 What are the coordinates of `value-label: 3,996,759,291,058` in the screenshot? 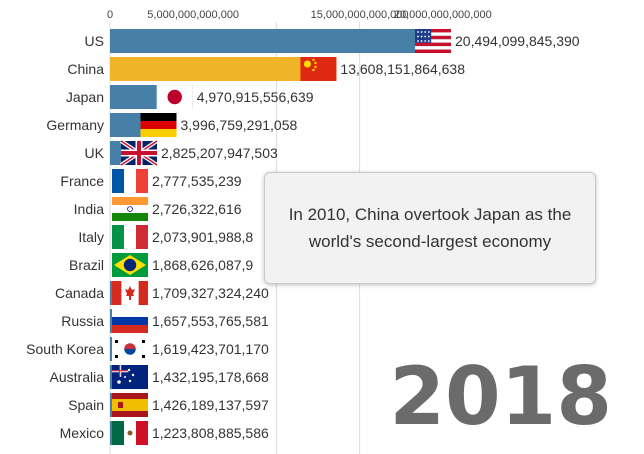 It's located at (239, 125).